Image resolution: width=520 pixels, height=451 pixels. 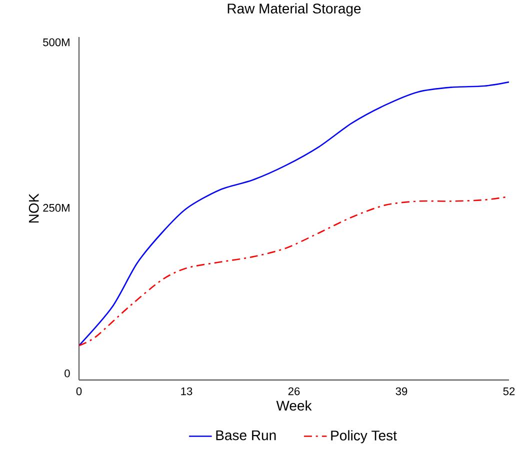 I want to click on y-tick-label: 500M, so click(x=56, y=42).